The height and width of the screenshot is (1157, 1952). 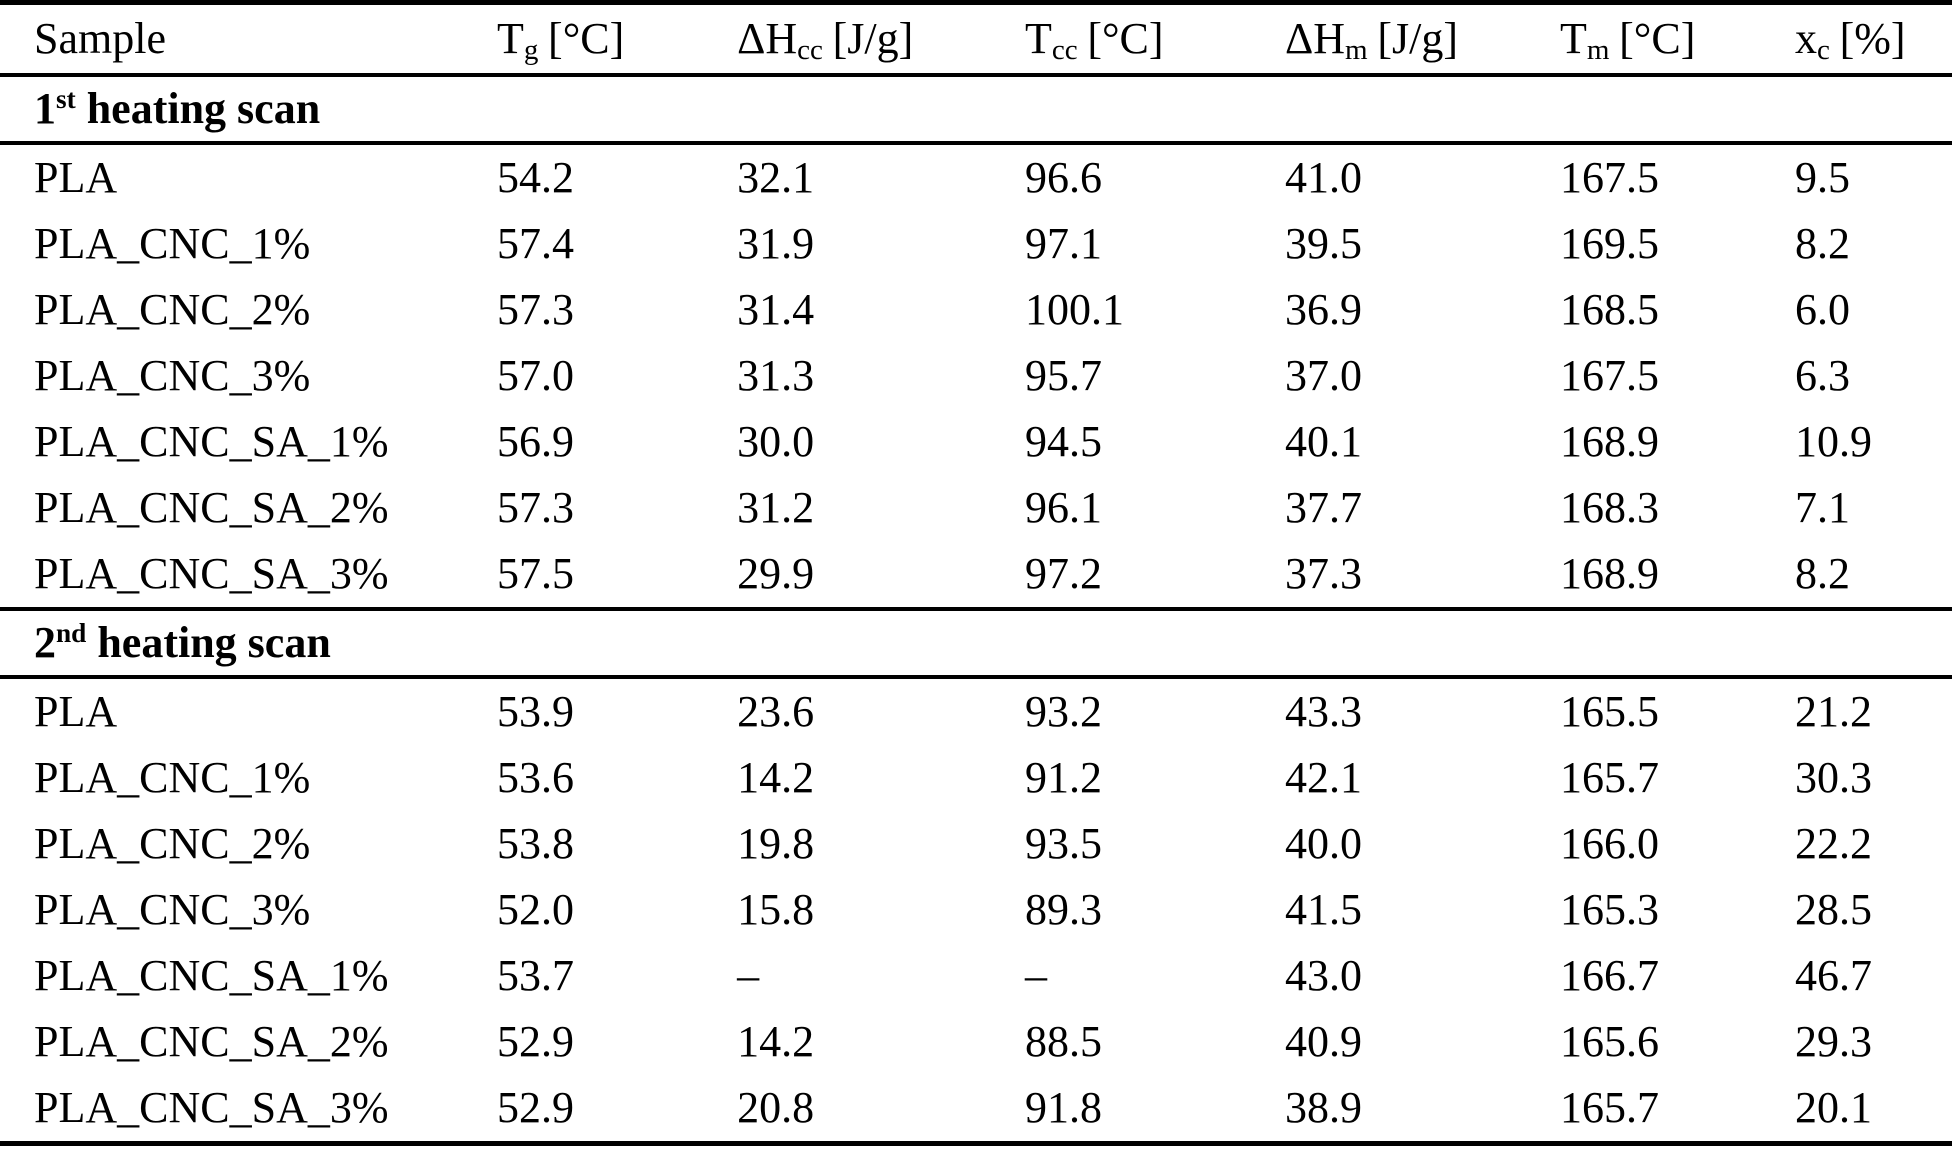 I want to click on value-cell: 53.6, so click(x=535, y=777).